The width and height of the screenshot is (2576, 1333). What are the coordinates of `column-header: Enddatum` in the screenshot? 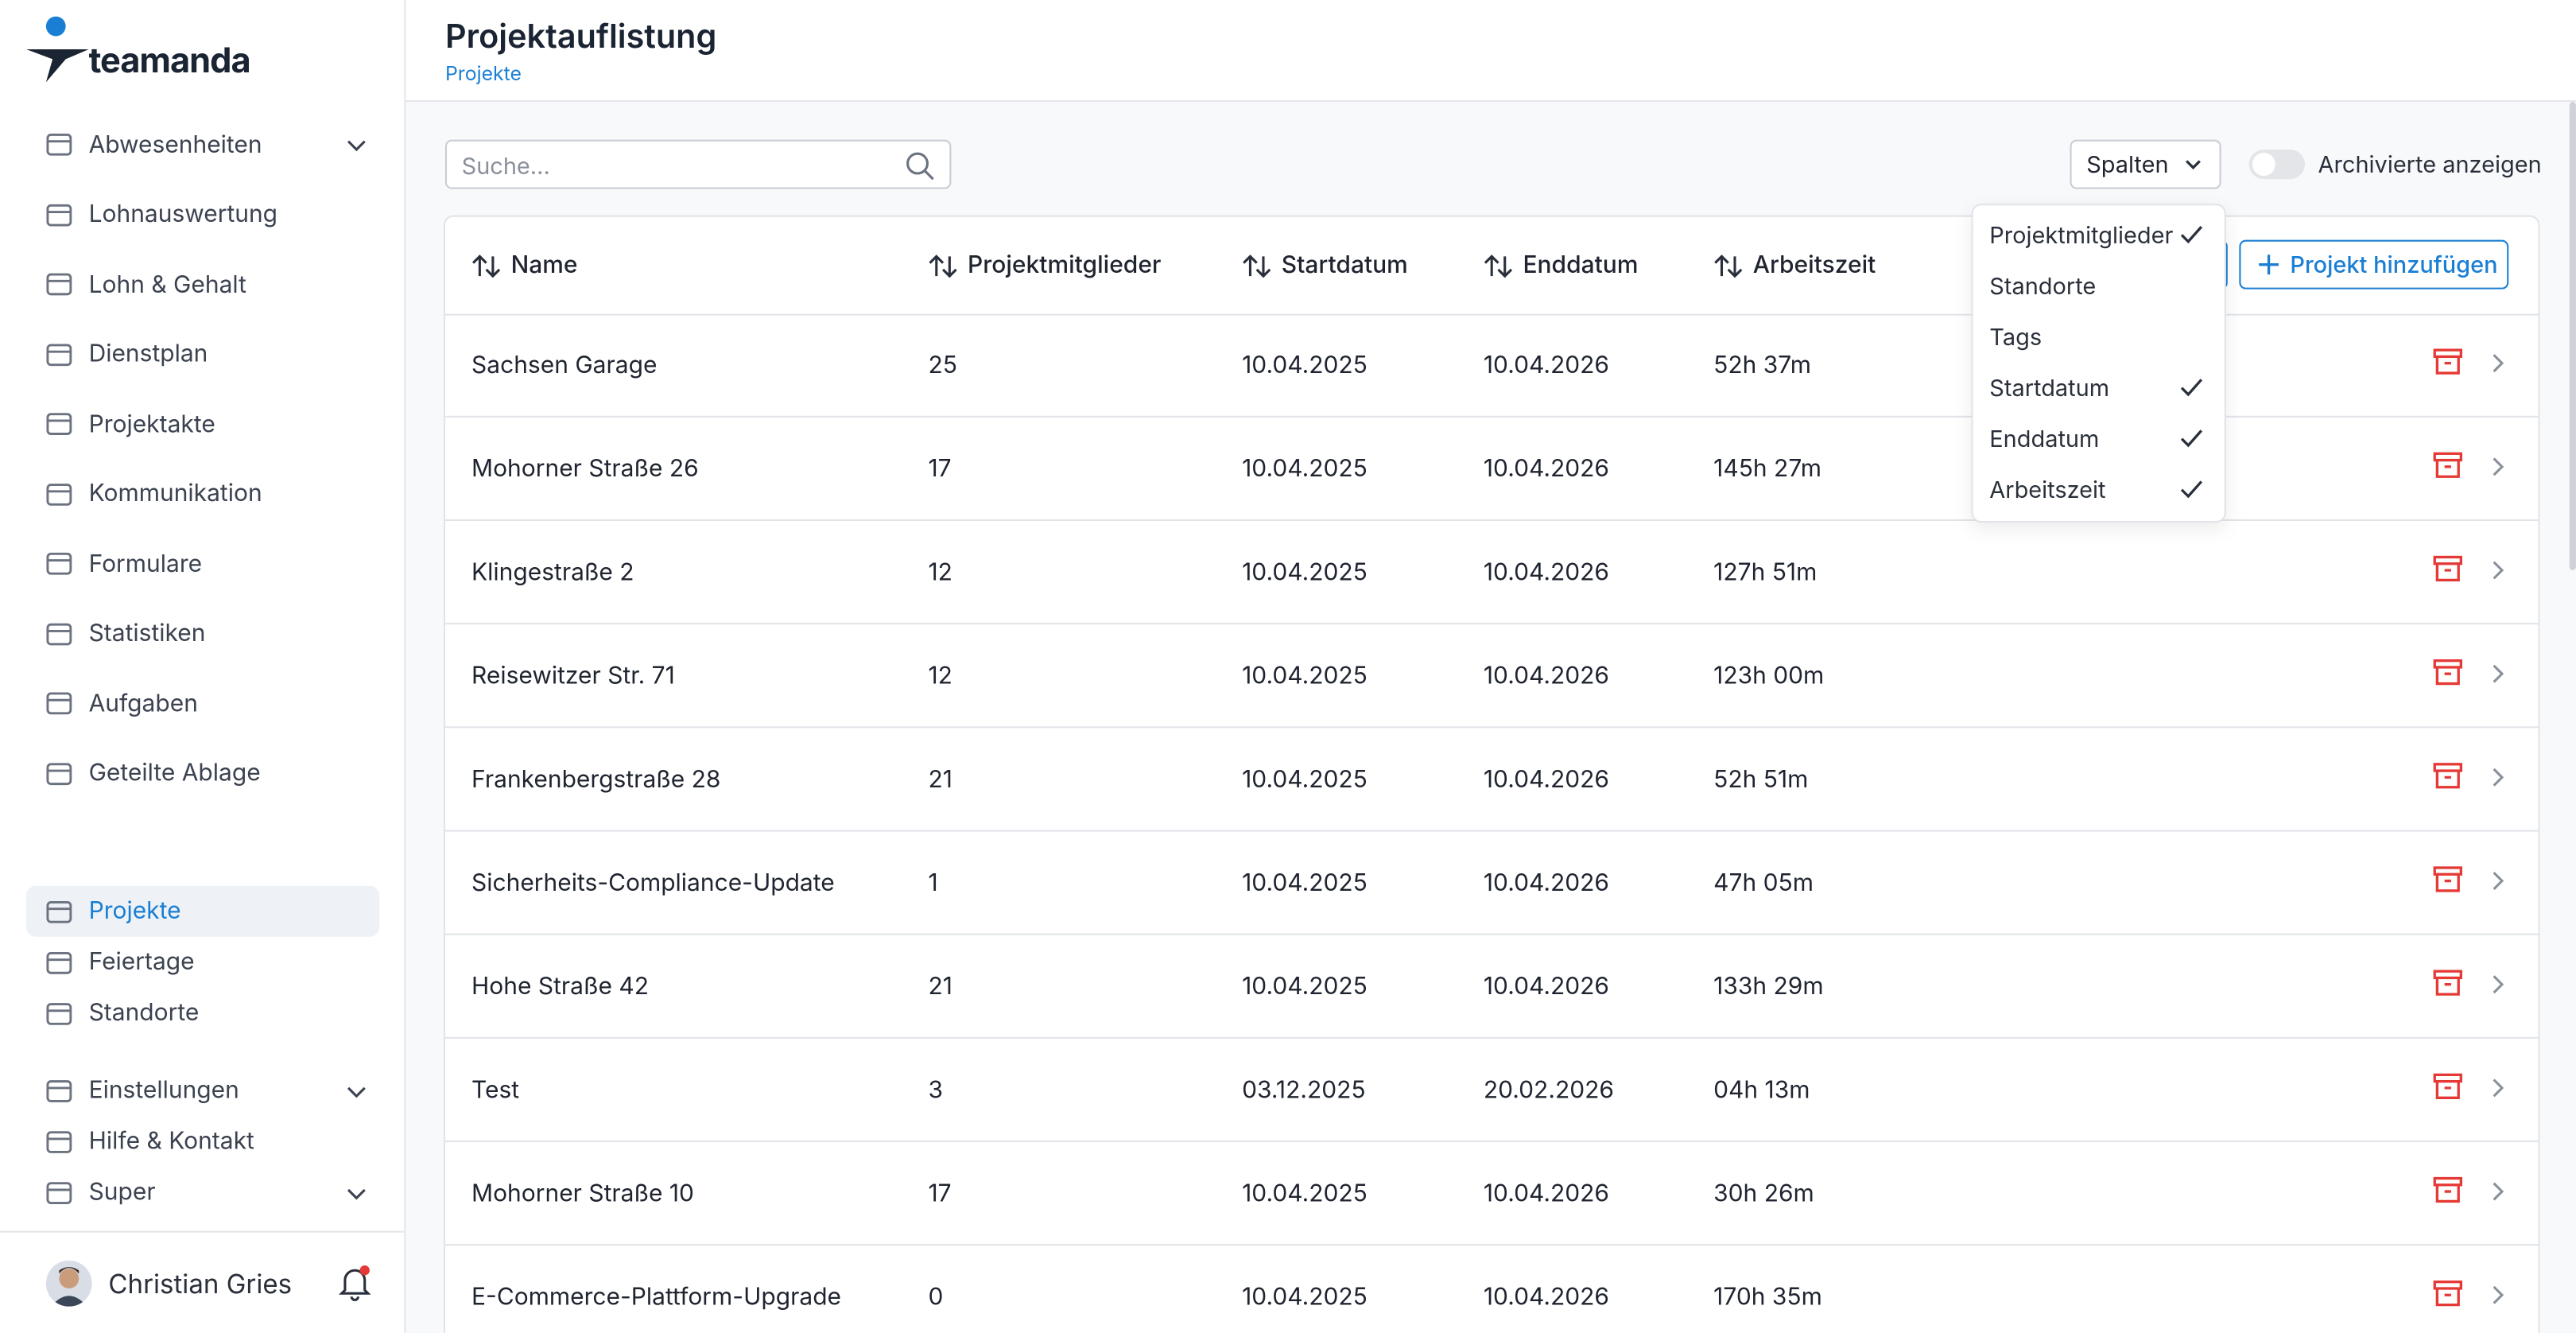 It's located at (1561, 265).